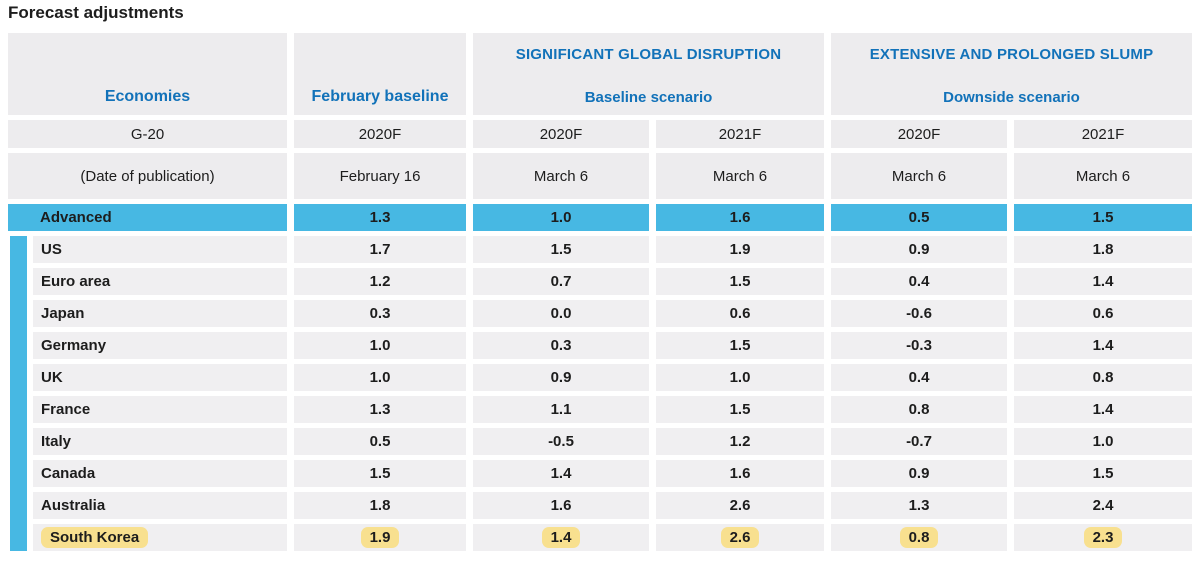 Image resolution: width=1200 pixels, height=564 pixels. I want to click on value-advanced-c5: 1.5, so click(1103, 217).